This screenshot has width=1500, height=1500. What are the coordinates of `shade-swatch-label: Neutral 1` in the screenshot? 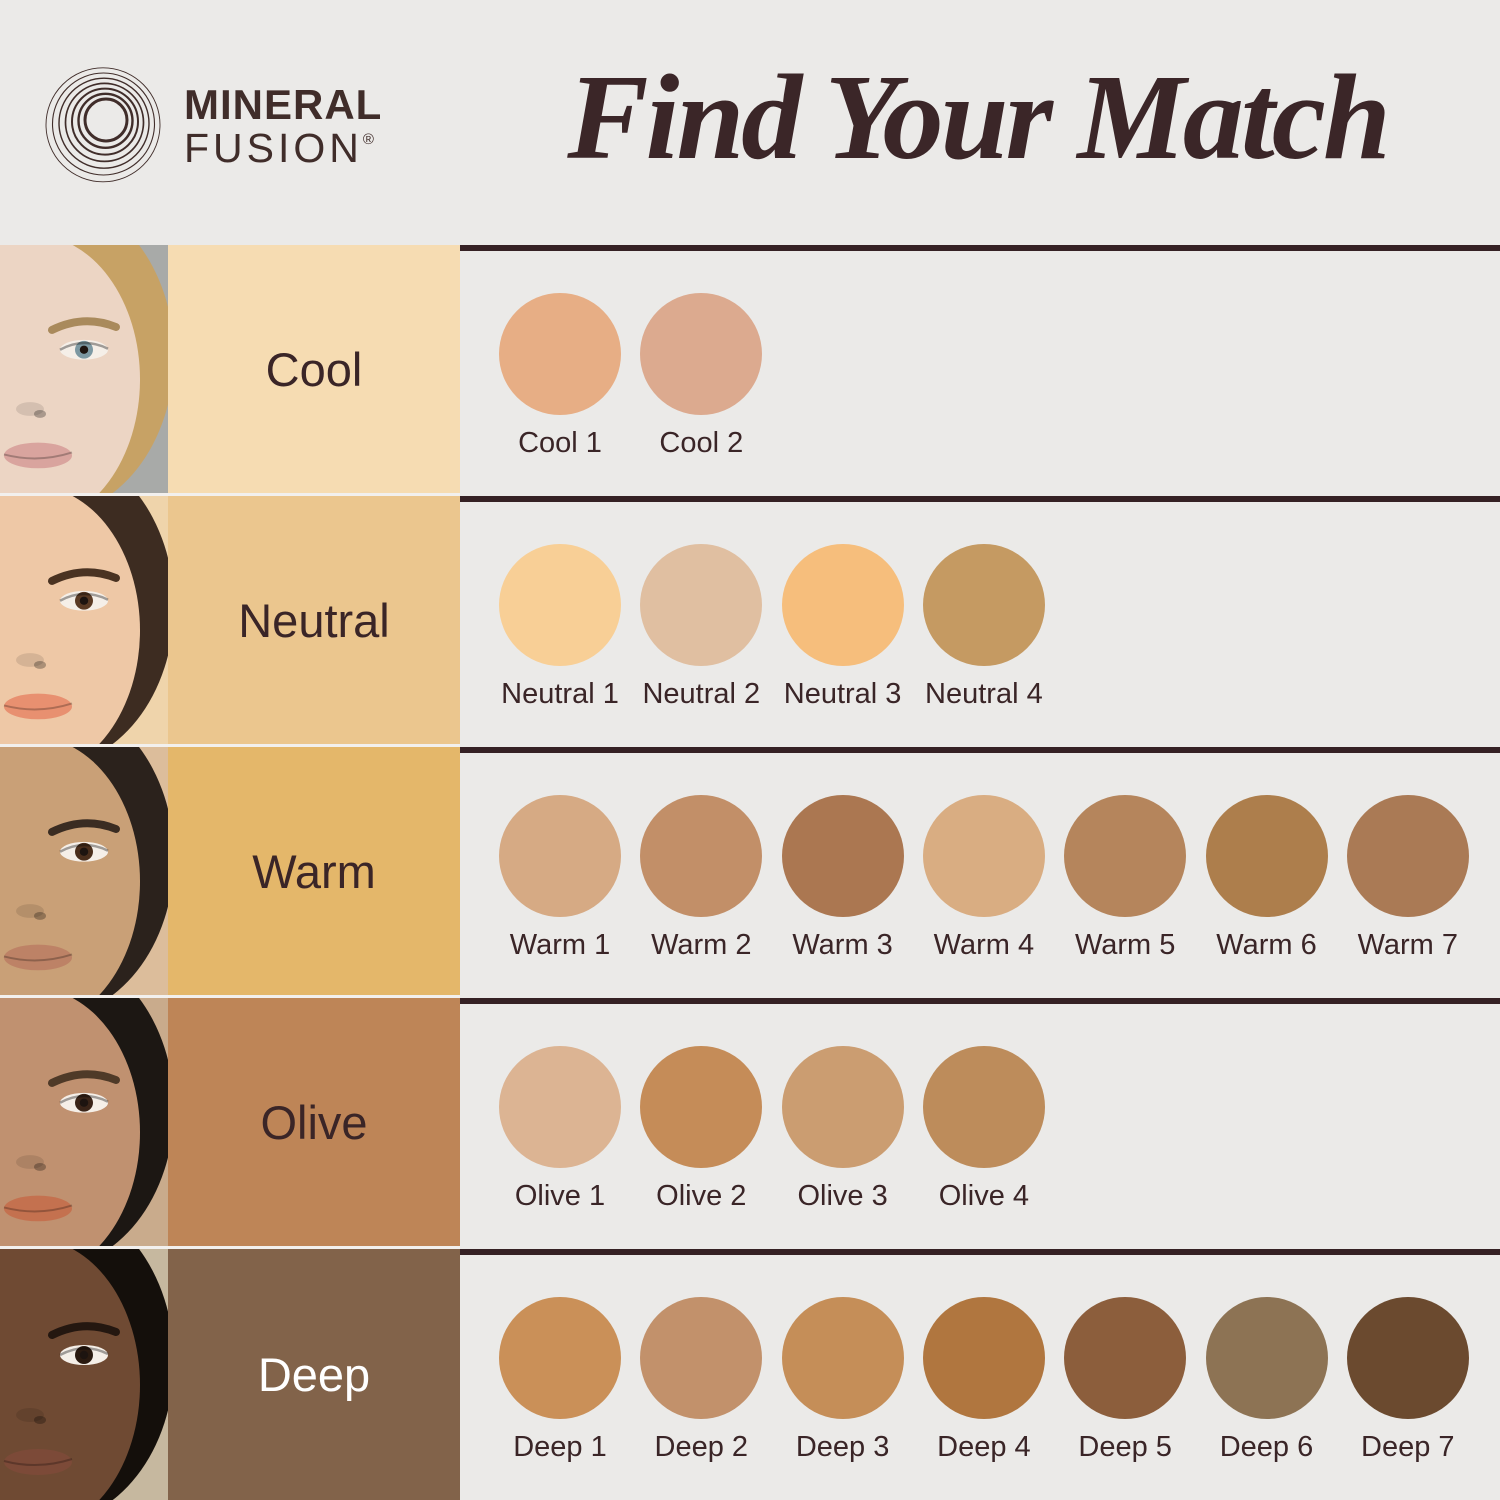 It's located at (560, 694).